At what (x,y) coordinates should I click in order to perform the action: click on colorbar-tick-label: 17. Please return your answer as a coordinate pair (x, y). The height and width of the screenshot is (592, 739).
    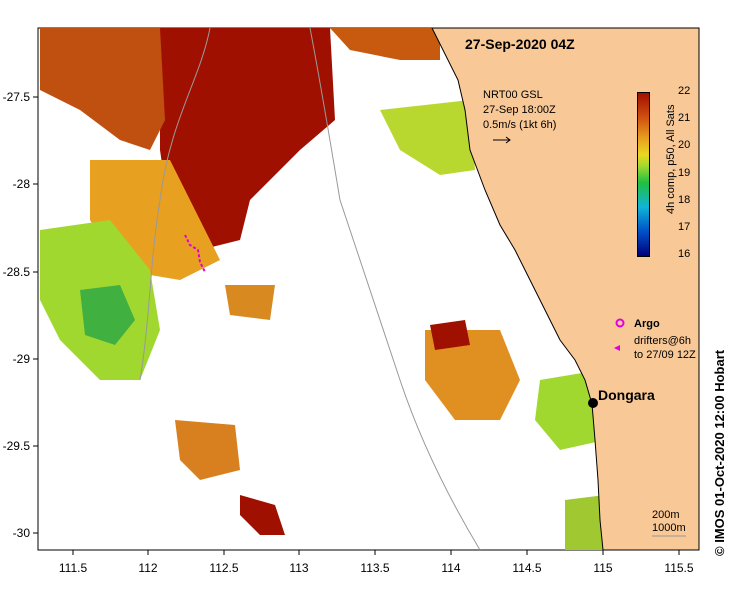
    Looking at the image, I should click on (684, 226).